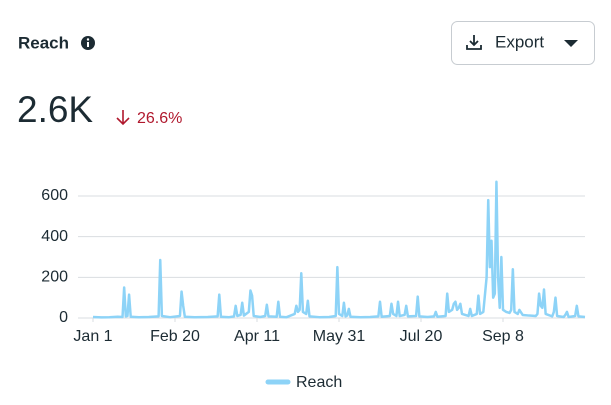 Image resolution: width=611 pixels, height=405 pixels. Describe the element at coordinates (571, 43) in the screenshot. I see `dropdown-caret` at that location.